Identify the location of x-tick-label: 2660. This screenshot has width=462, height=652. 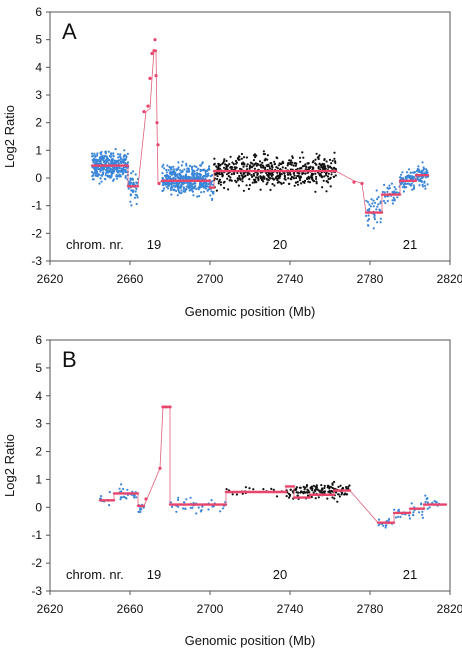
(130, 279).